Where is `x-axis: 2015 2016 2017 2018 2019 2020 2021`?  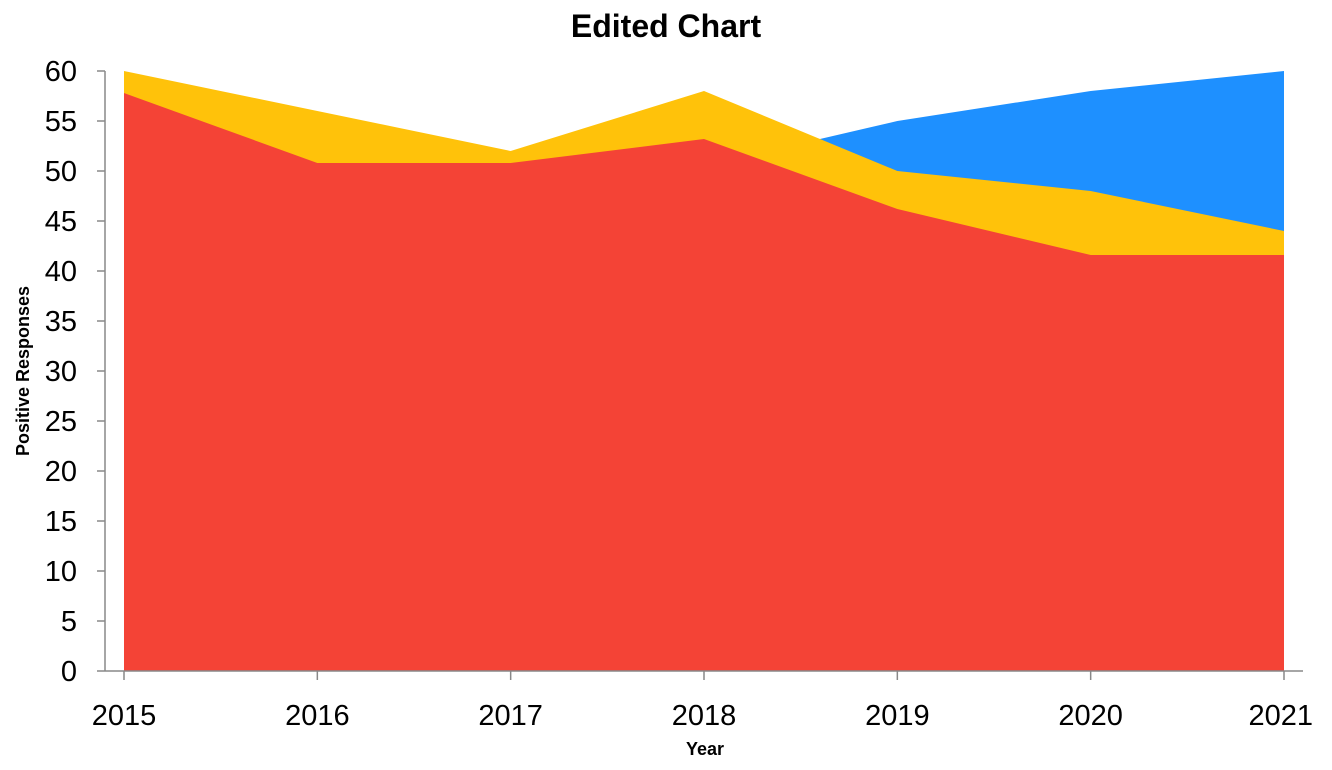
x-axis: 2015 2016 2017 2018 2019 2020 2021 is located at coordinates (702, 701).